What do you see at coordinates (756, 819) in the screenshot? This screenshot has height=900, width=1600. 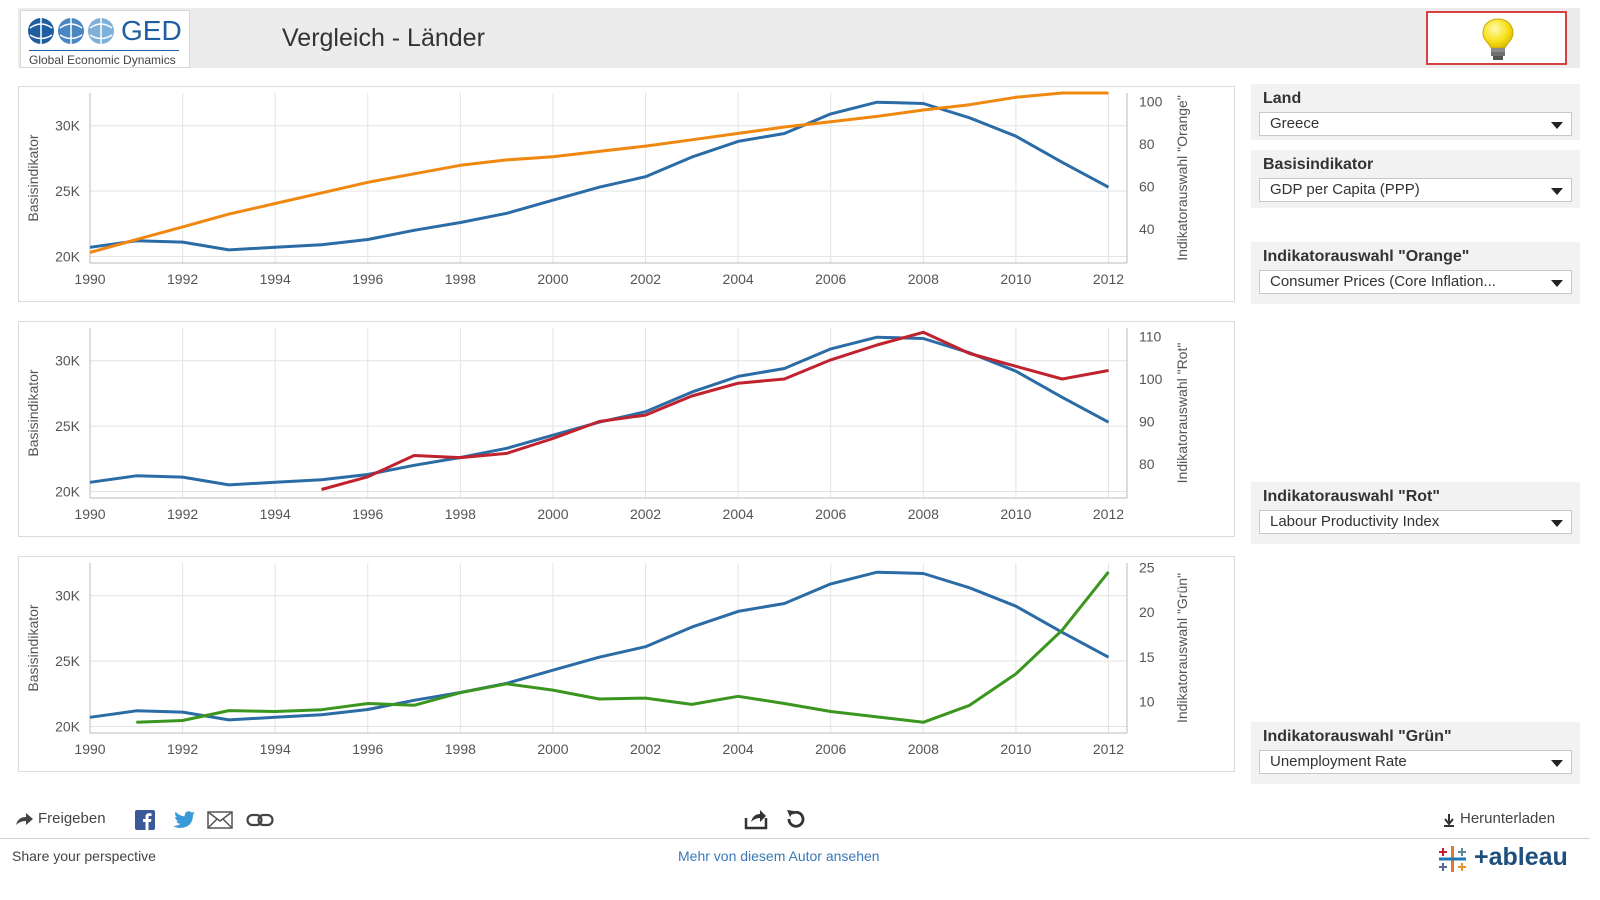 I see `export-icon` at bounding box center [756, 819].